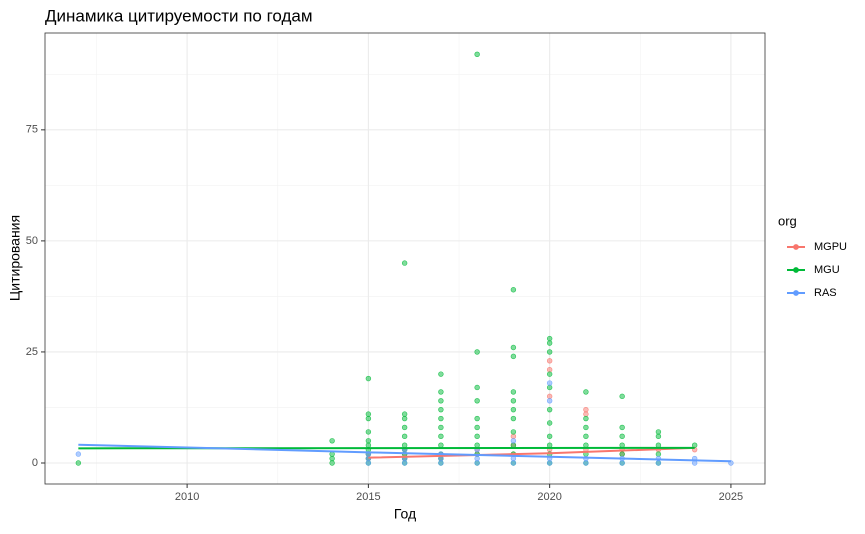 The image size is (865, 534). I want to click on x-axis-title: Год, so click(405, 514).